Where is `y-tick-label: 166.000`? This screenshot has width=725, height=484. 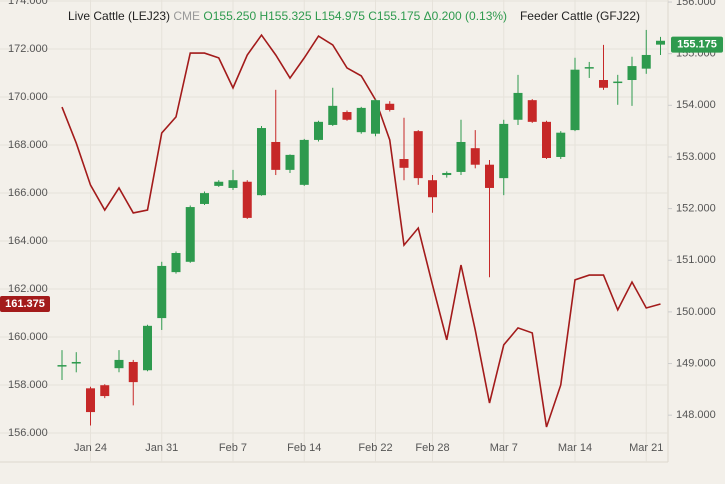 y-tick-label: 166.000 is located at coordinates (28, 193).